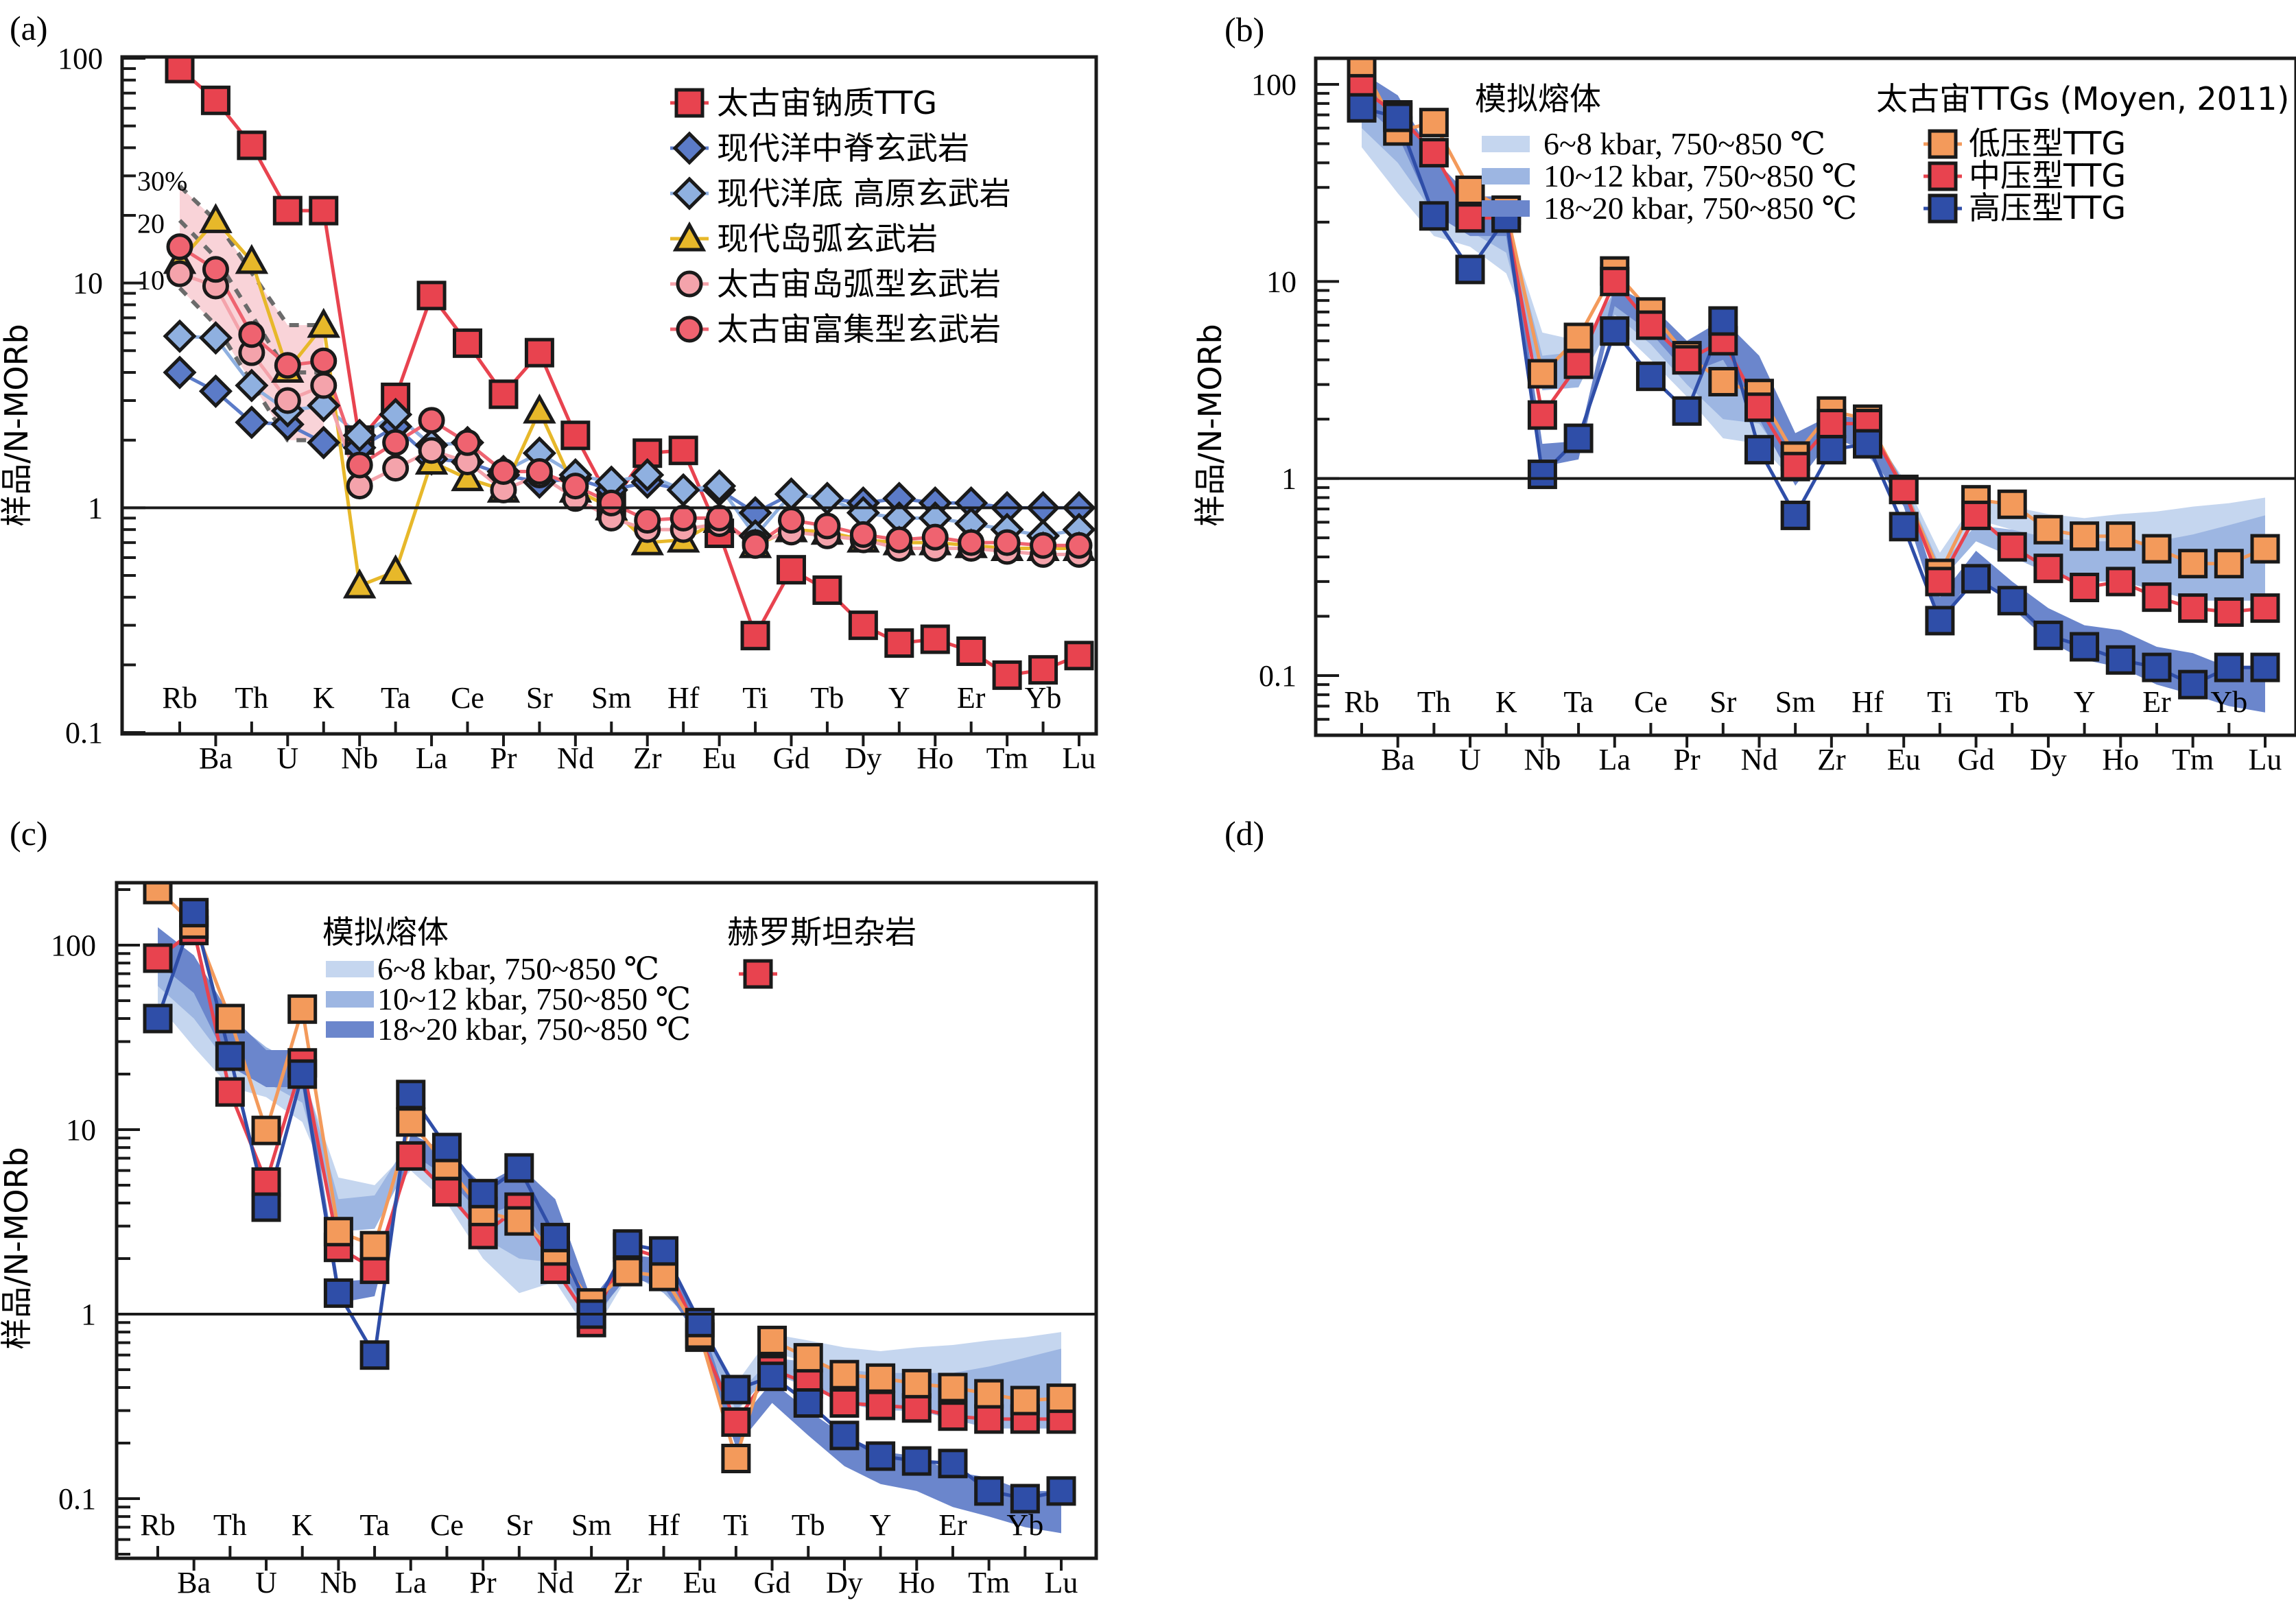 This screenshot has height=1607, width=2296. Describe the element at coordinates (151, 280) in the screenshot. I see `melting-percent-label: 10` at that location.